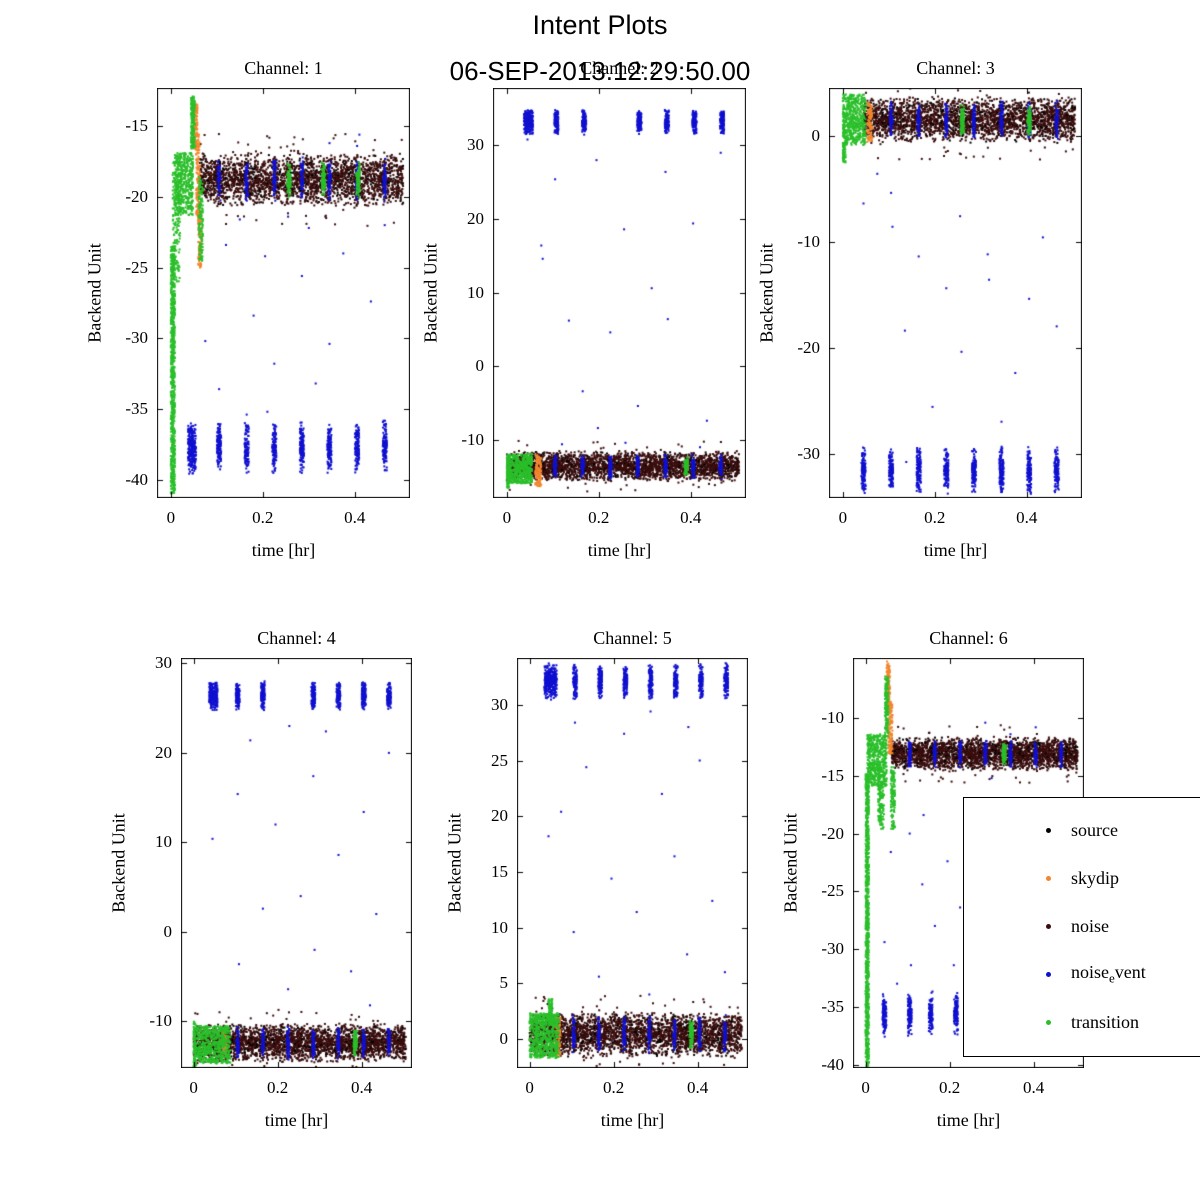 The height and width of the screenshot is (1200, 1200). What do you see at coordinates (1108, 973) in the screenshot?
I see `legend-label: noiseevent` at bounding box center [1108, 973].